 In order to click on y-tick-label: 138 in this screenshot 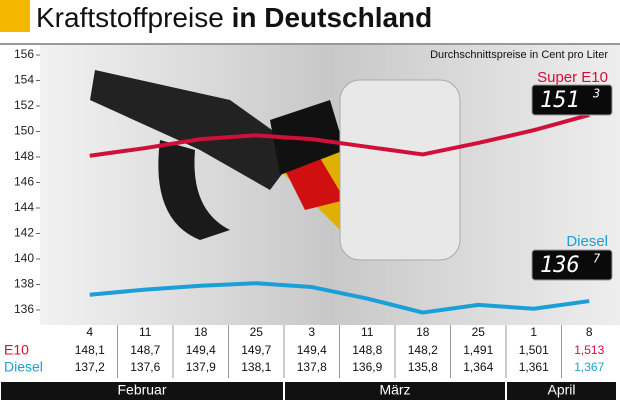, I will do `click(24, 284)`.